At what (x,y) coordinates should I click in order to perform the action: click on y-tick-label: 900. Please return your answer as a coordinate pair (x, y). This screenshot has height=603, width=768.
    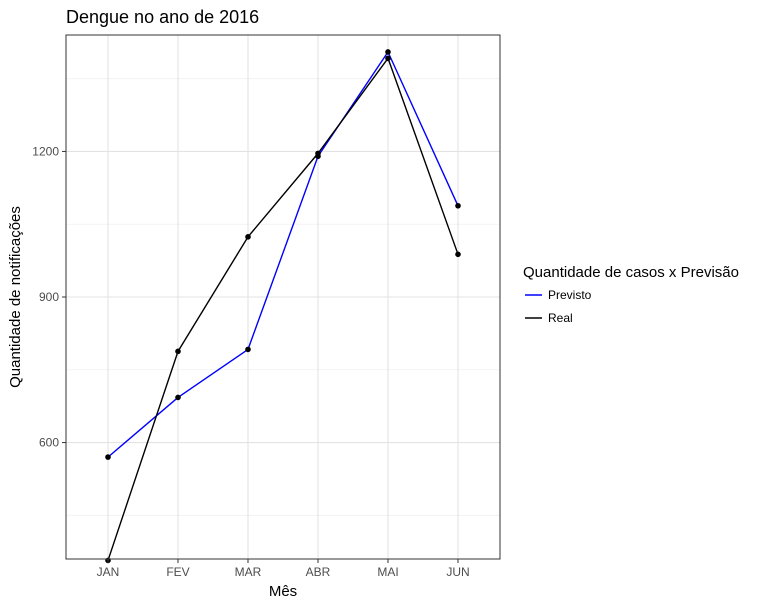
    Looking at the image, I should click on (49, 297).